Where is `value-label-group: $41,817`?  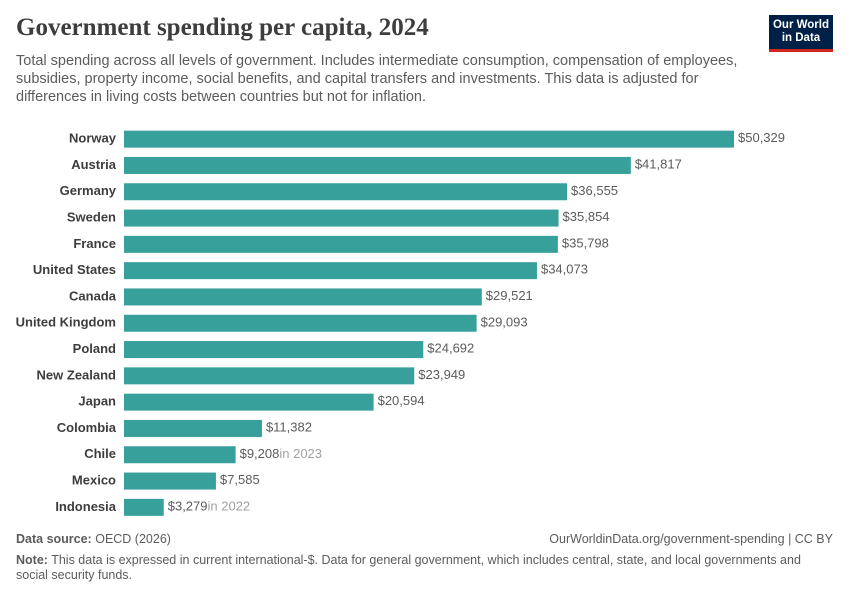 value-label-group: $41,817 is located at coordinates (658, 164).